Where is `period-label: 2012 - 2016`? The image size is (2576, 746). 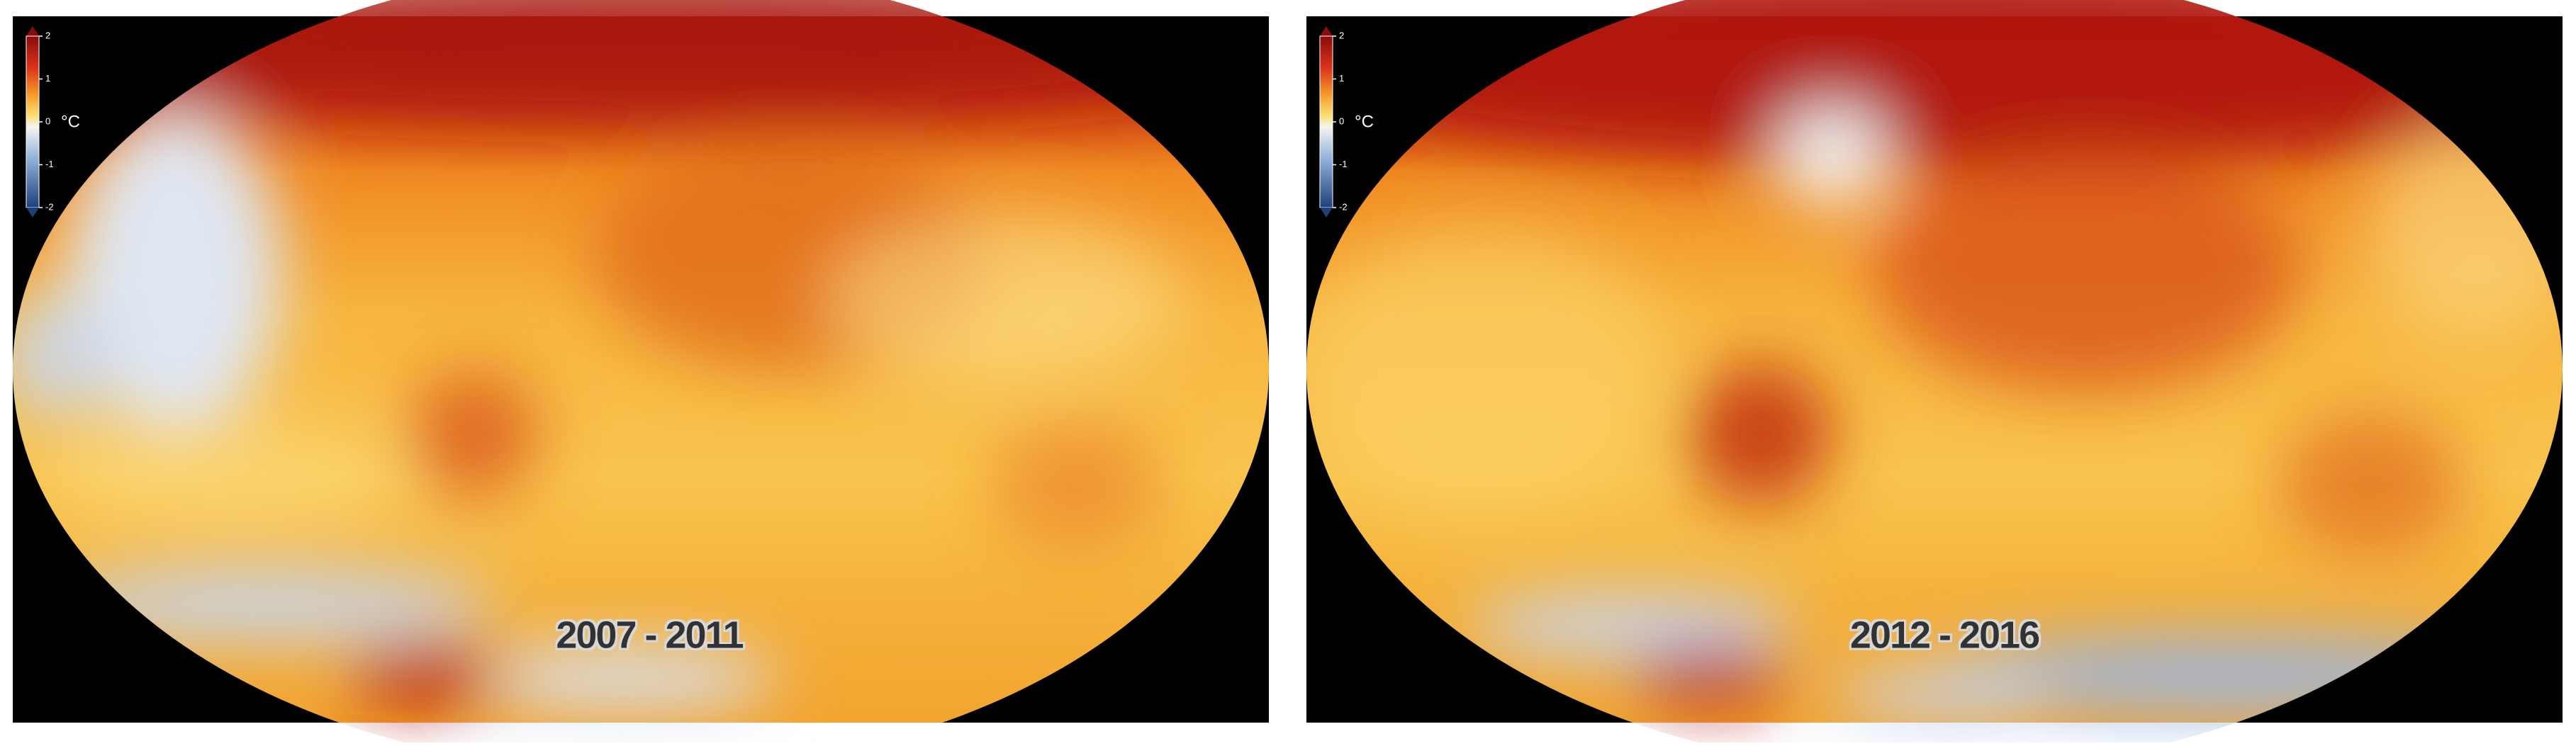 period-label: 2012 - 2016 is located at coordinates (1945, 635).